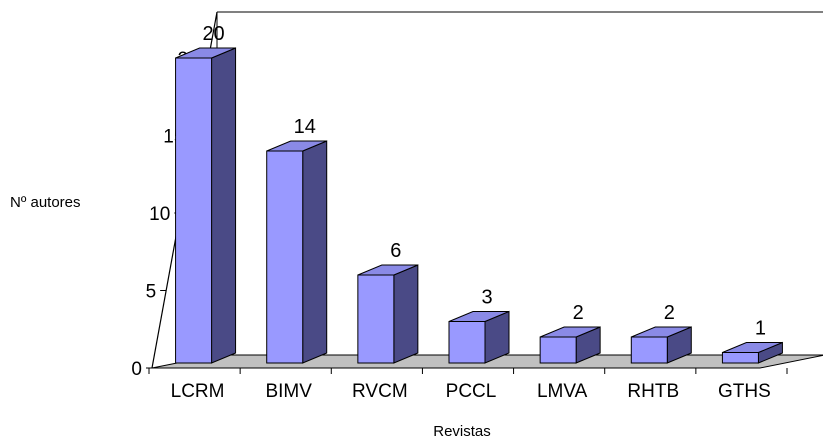 The image size is (823, 437). I want to click on x-axis-ticks, so click(468, 371).